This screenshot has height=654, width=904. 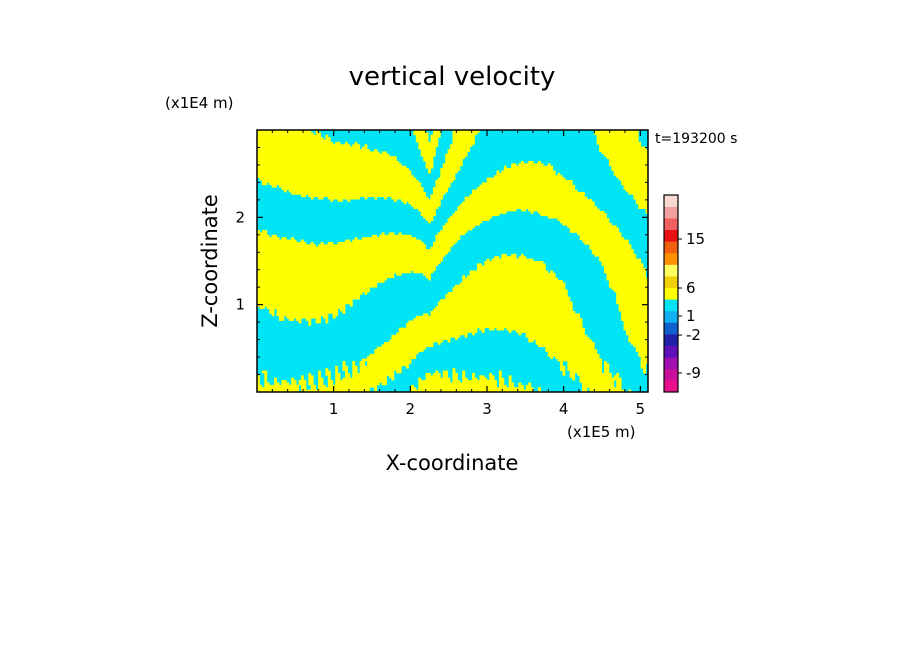 I want to click on y-axis-label: Z-coordinate, so click(x=210, y=261).